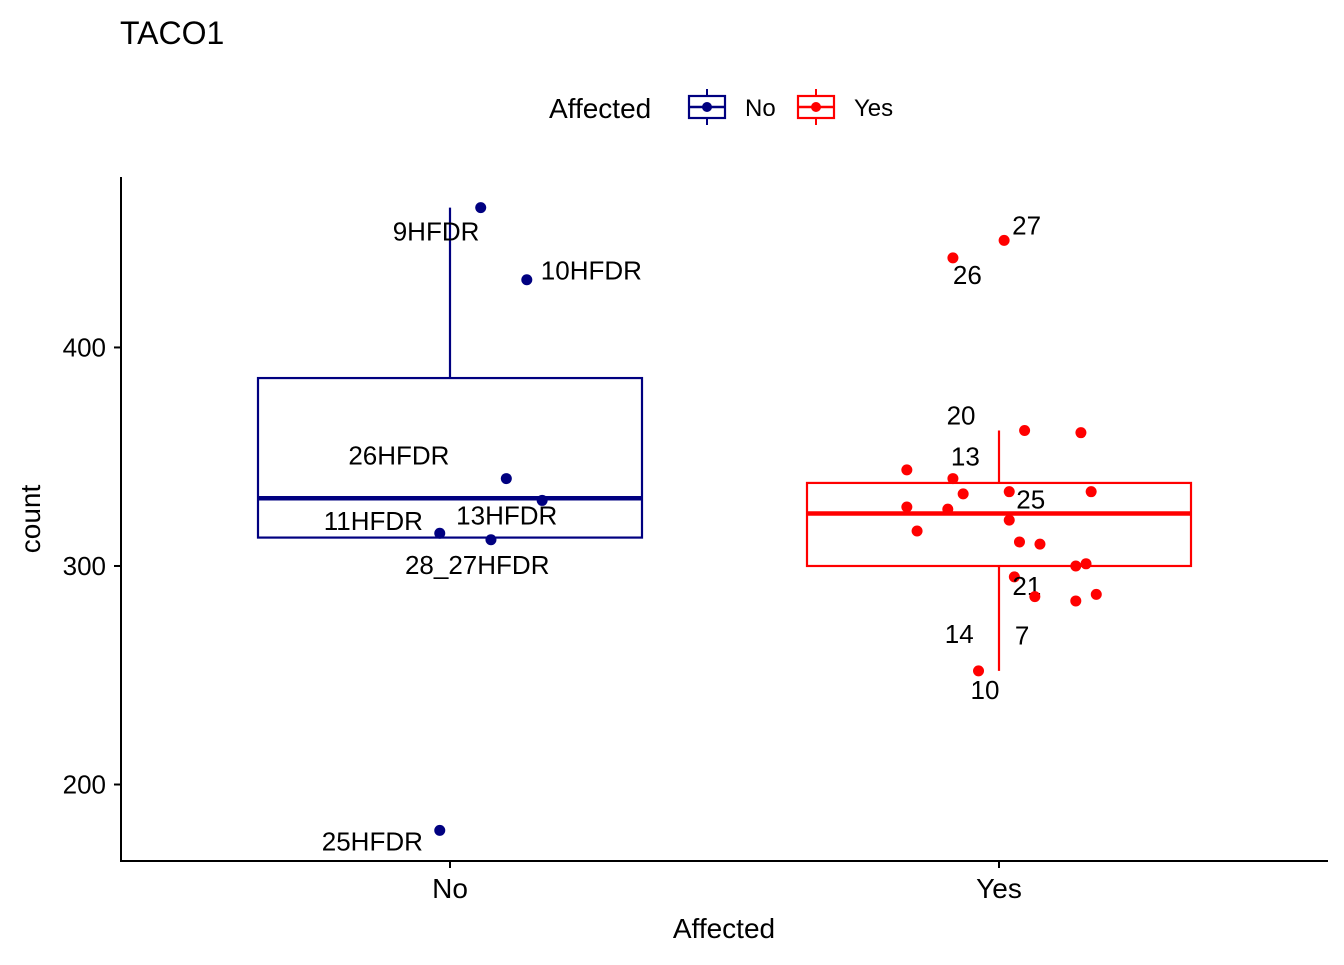  I want to click on point-label: 10, so click(985, 690).